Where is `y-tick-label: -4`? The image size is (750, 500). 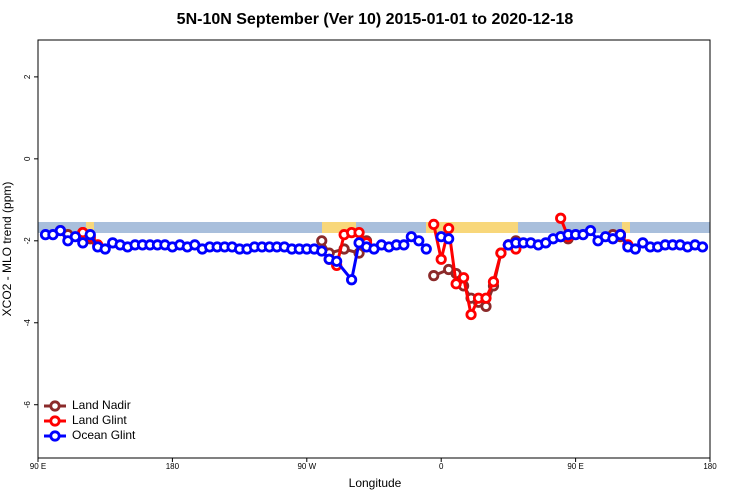
y-tick-label: -4 is located at coordinates (27, 323).